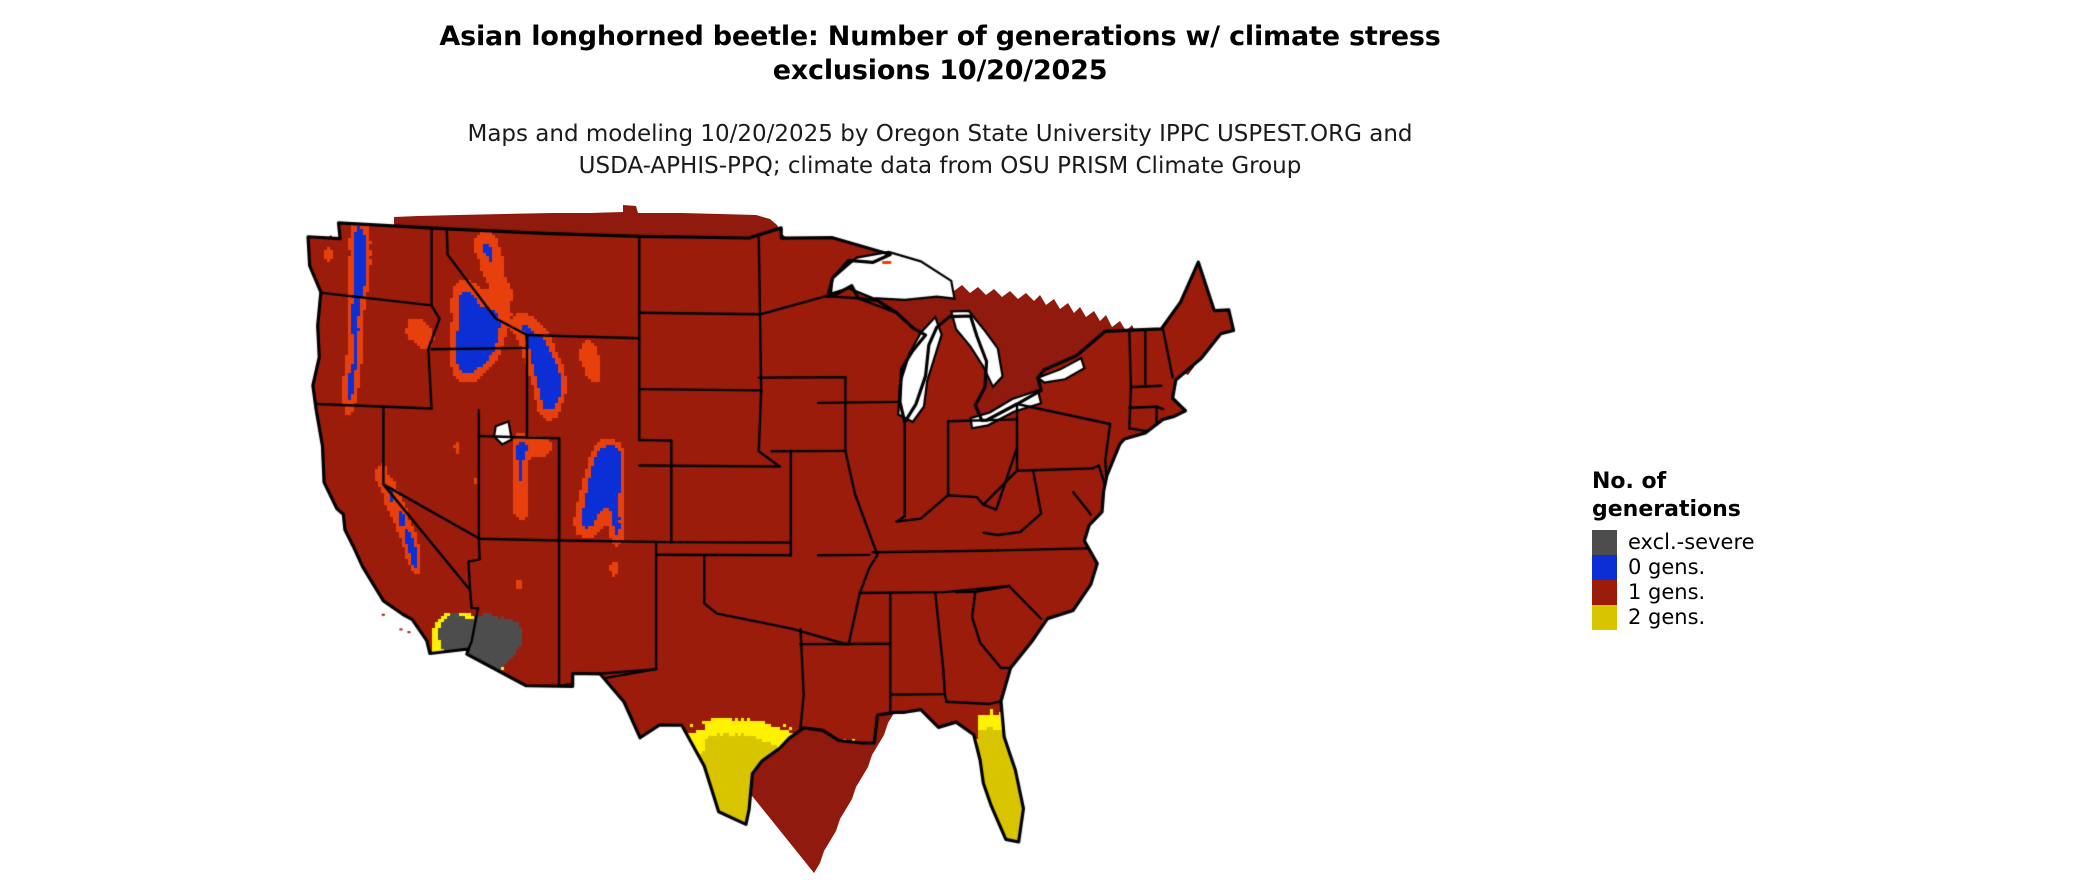 The image size is (2100, 892). What do you see at coordinates (1691, 542) in the screenshot?
I see `legend-label: excl.-severe` at bounding box center [1691, 542].